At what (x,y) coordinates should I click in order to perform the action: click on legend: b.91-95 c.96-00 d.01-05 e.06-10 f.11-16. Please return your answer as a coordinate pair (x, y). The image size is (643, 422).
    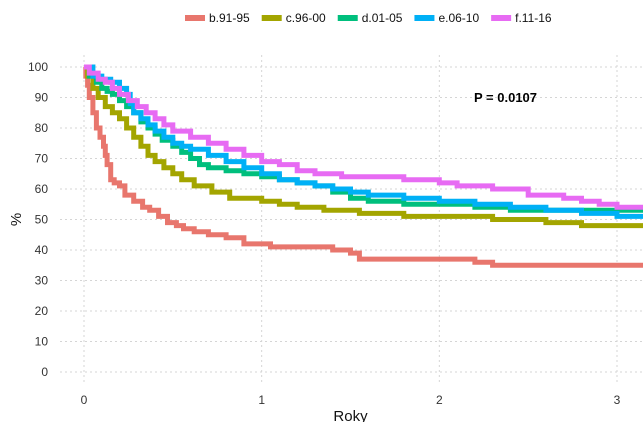
    Looking at the image, I should click on (368, 18).